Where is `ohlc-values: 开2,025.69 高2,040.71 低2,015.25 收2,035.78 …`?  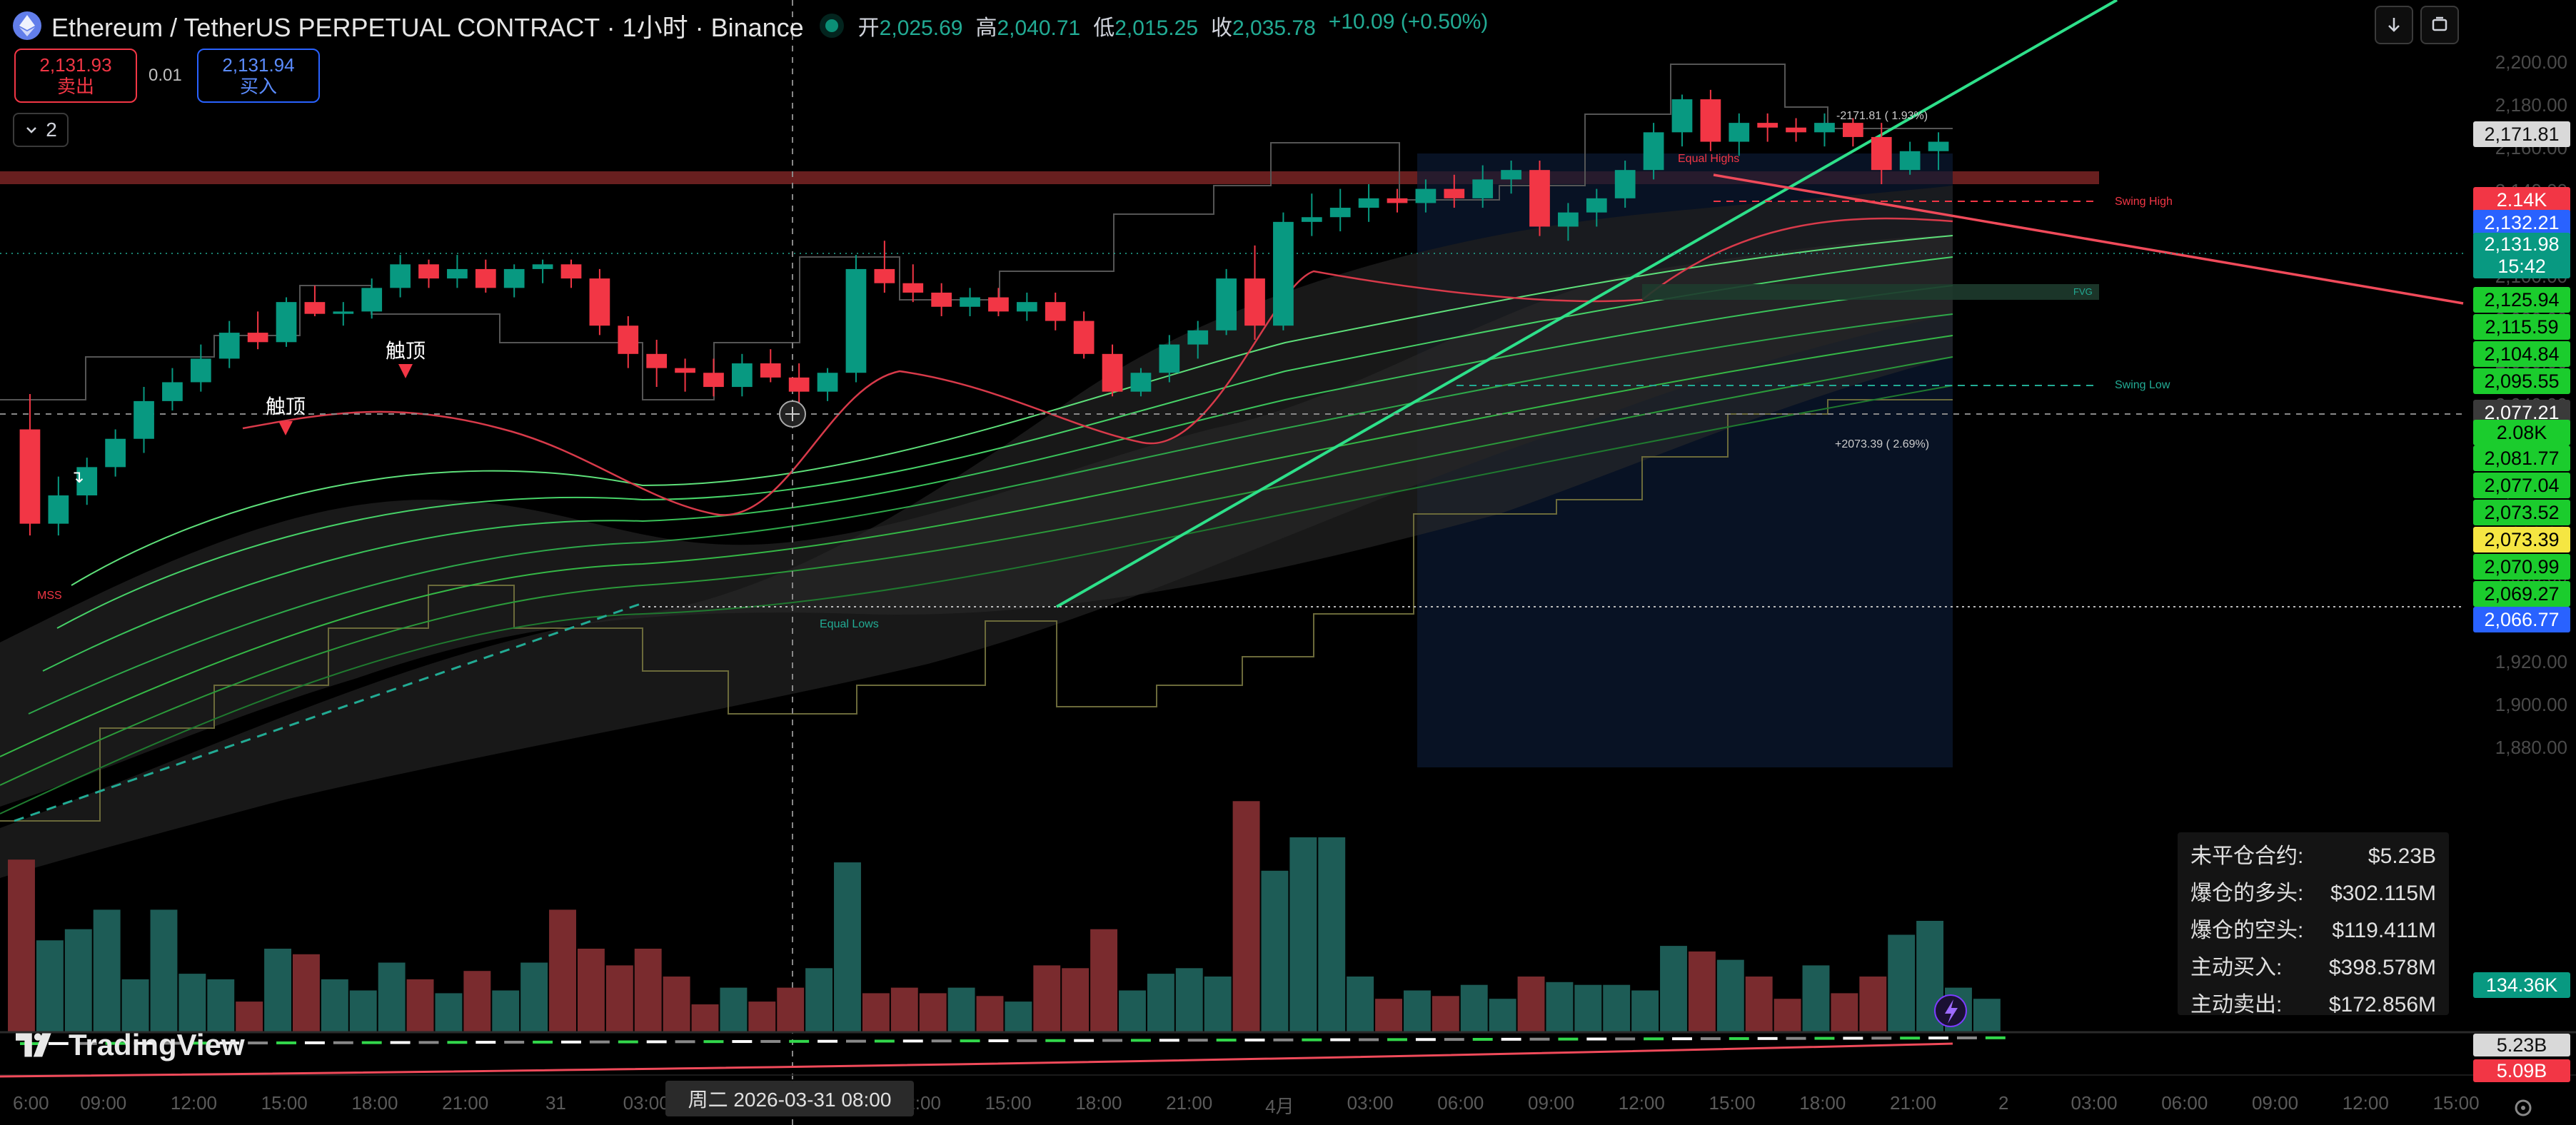
ohlc-values: 开2,025.69 高2,040.71 低2,015.25 收2,035.78 … is located at coordinates (1173, 25).